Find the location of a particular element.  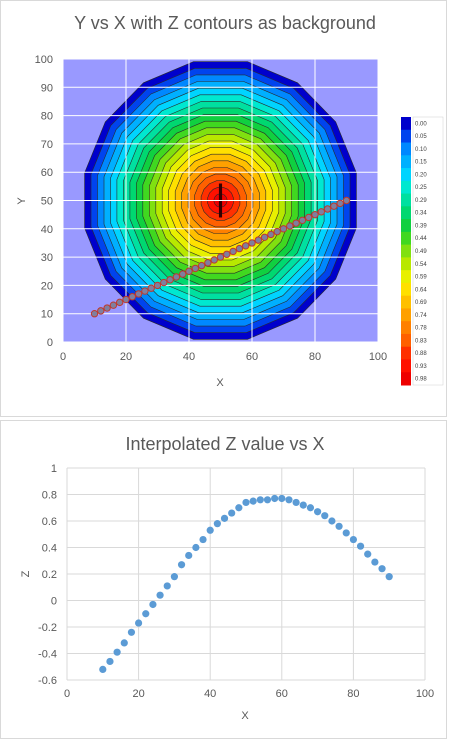

y-tick-label: 60 is located at coordinates (47, 173).